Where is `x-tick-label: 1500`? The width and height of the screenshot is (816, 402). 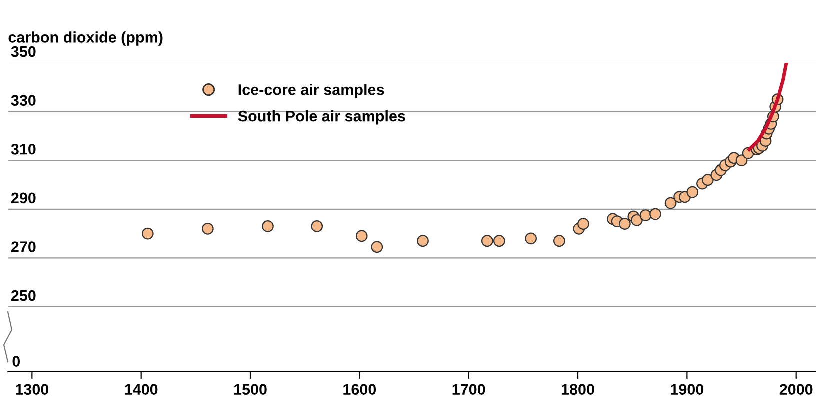
x-tick-label: 1500 is located at coordinates (250, 390).